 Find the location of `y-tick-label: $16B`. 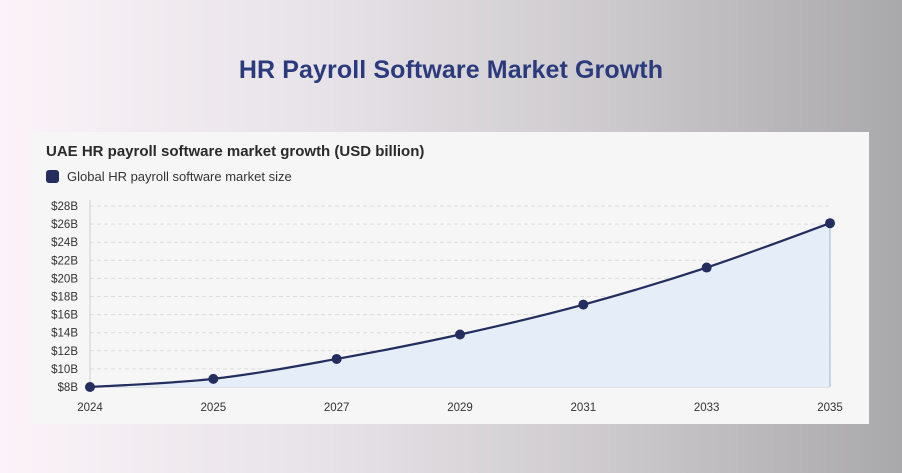

y-tick-label: $16B is located at coordinates (64, 316).